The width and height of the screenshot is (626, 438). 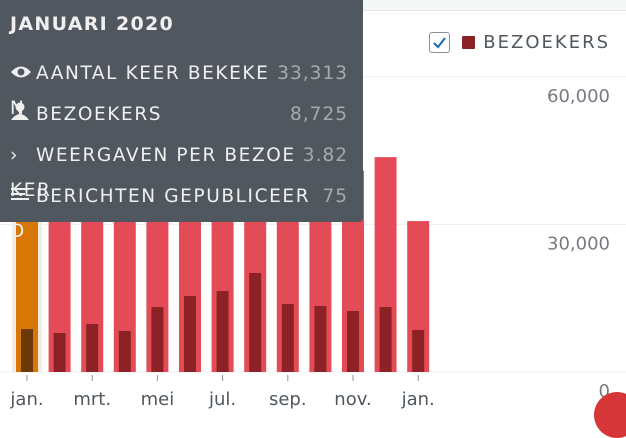 I want to click on tooltip-row-views-per-visitor: 3.82 › WEERGAVEN PER BEZOEKER, so click(x=179, y=169).